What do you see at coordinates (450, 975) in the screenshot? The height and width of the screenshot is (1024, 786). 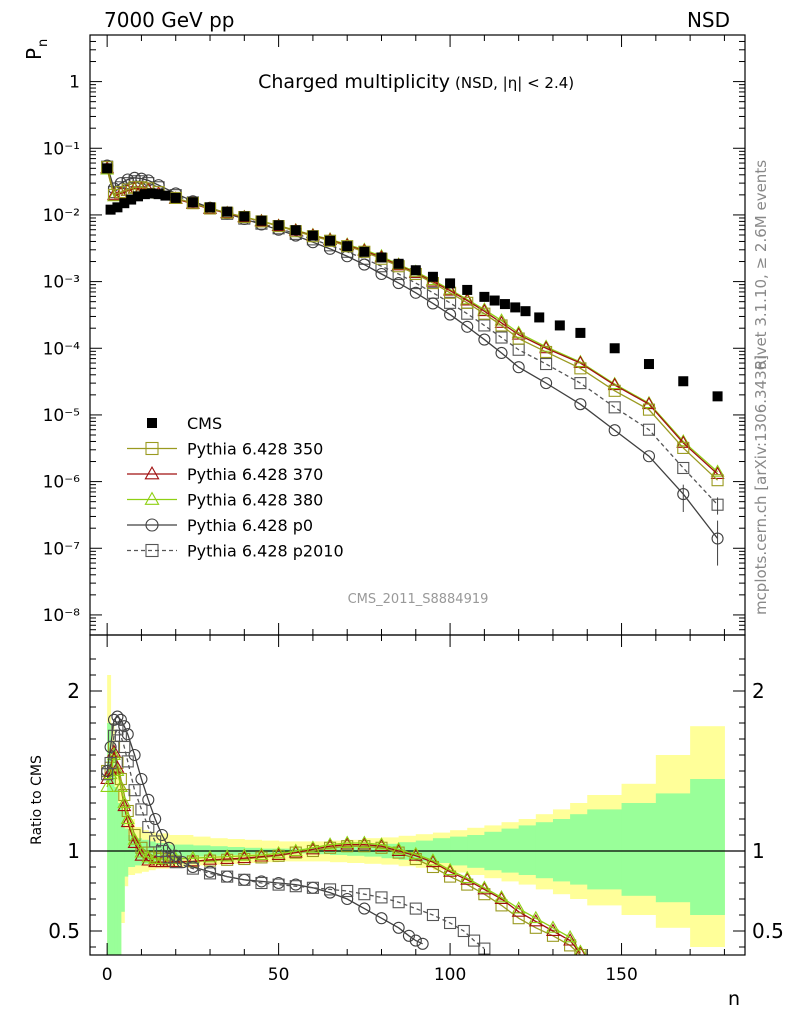 I see `x-tick-label: 100` at bounding box center [450, 975].